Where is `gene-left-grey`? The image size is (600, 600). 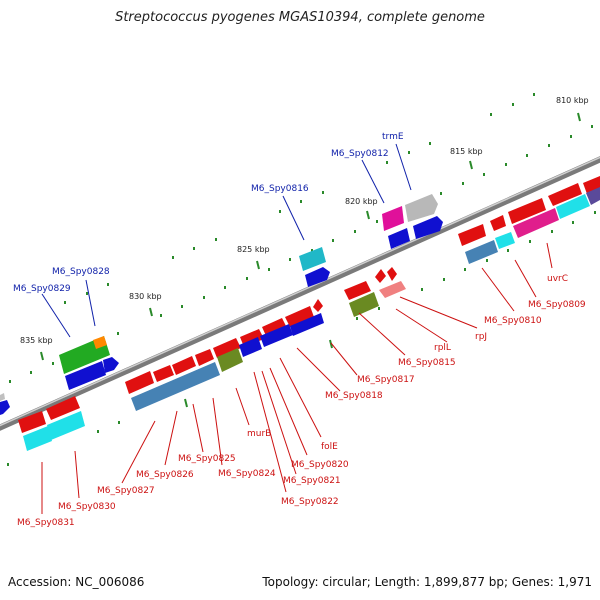
gene-left-grey is located at coordinates (2, 397).